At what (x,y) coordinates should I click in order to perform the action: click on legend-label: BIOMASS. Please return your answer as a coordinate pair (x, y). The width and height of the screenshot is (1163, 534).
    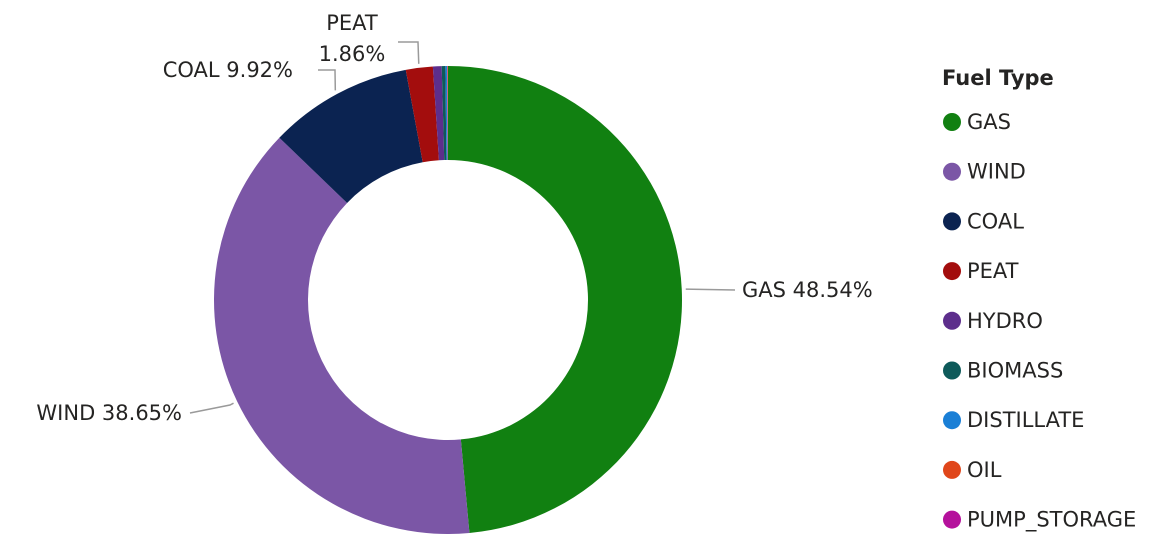
    Looking at the image, I should click on (1015, 371).